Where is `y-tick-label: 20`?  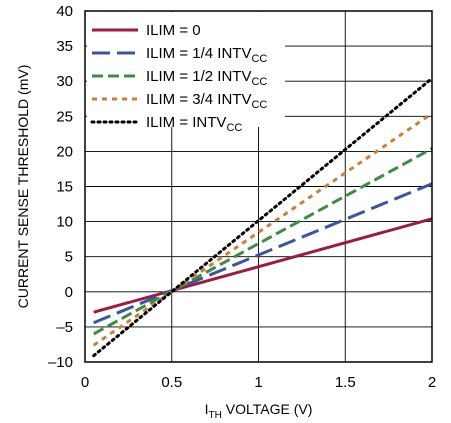
y-tick-label: 20 is located at coordinates (64, 151).